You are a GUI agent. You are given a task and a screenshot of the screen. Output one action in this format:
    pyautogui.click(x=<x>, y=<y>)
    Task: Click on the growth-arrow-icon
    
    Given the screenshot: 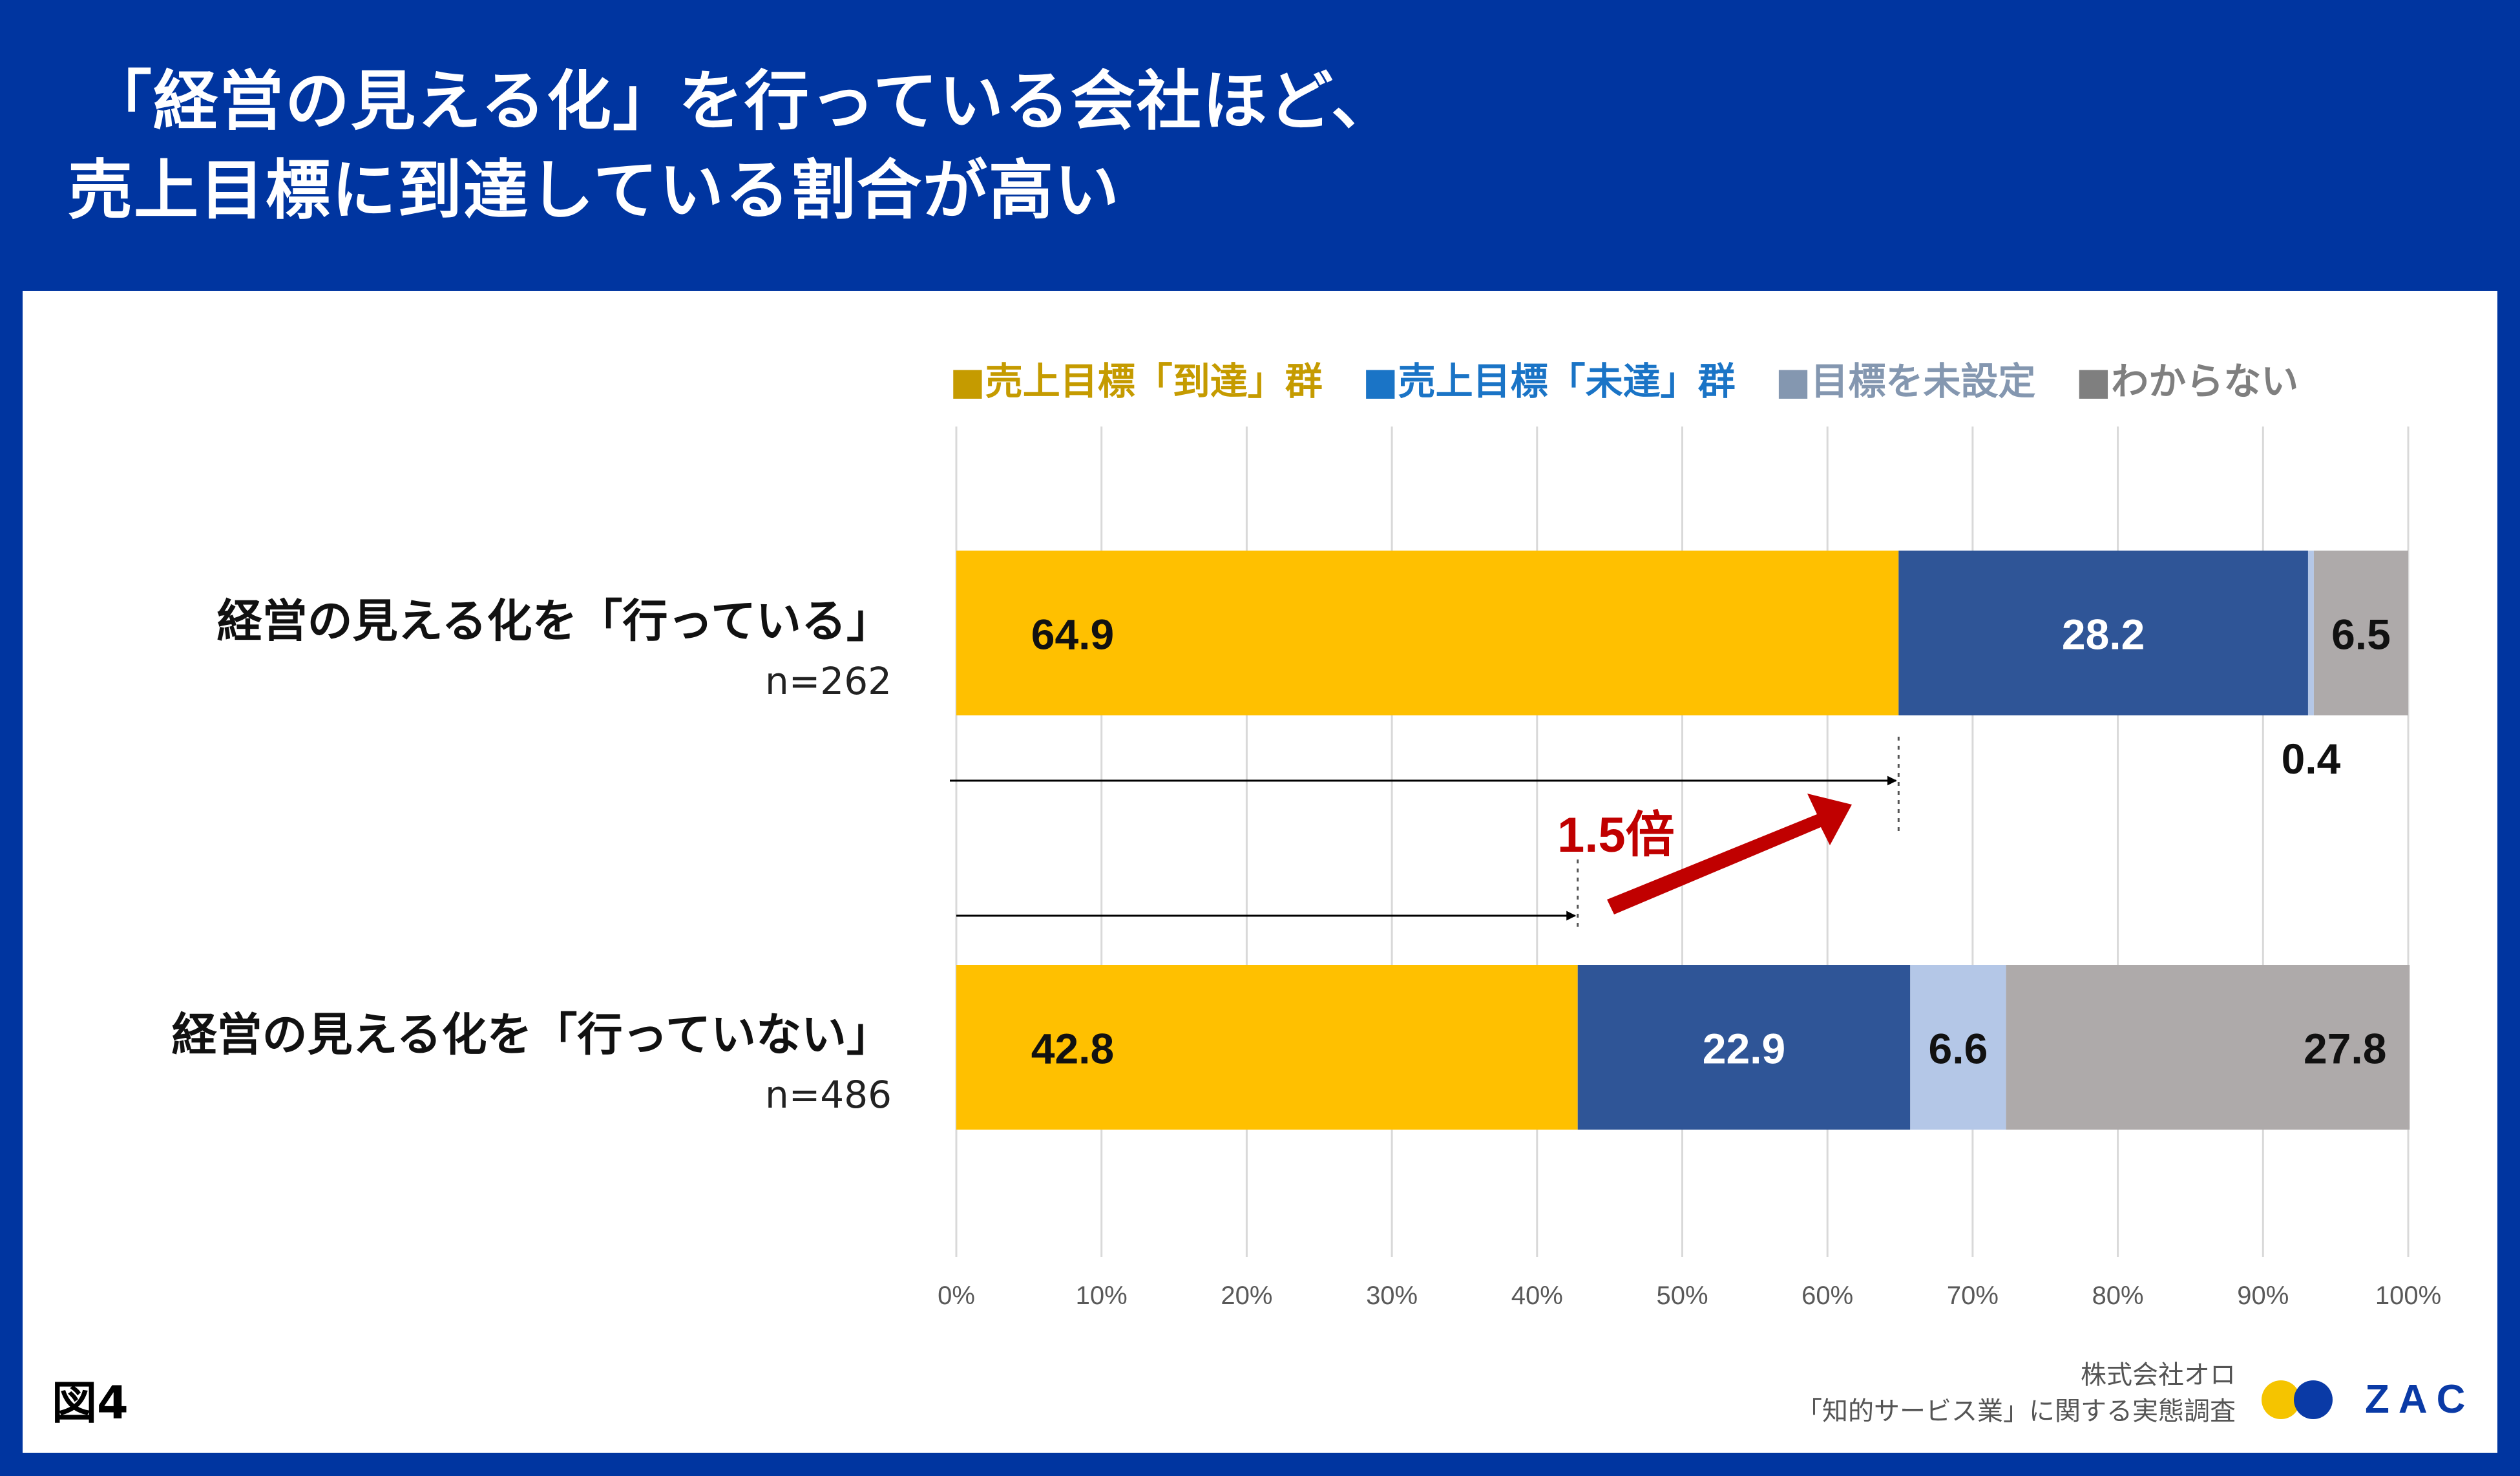 What is the action you would take?
    pyautogui.click(x=1730, y=854)
    